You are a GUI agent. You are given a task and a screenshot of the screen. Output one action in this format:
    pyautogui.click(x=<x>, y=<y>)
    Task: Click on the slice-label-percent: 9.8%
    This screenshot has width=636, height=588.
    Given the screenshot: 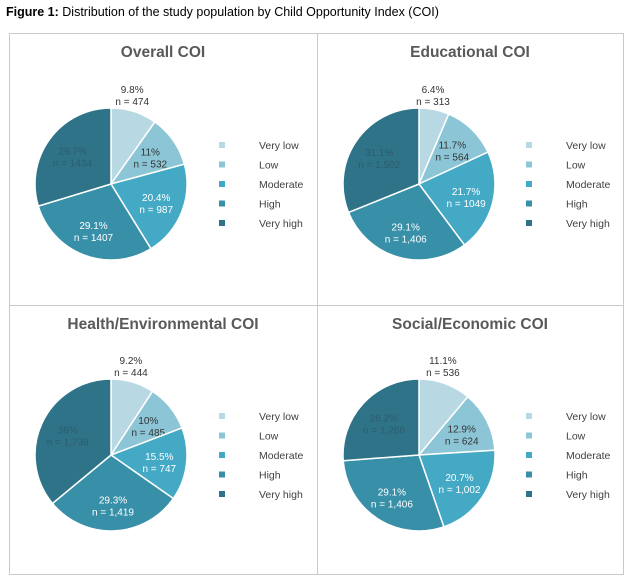 What is the action you would take?
    pyautogui.click(x=132, y=90)
    